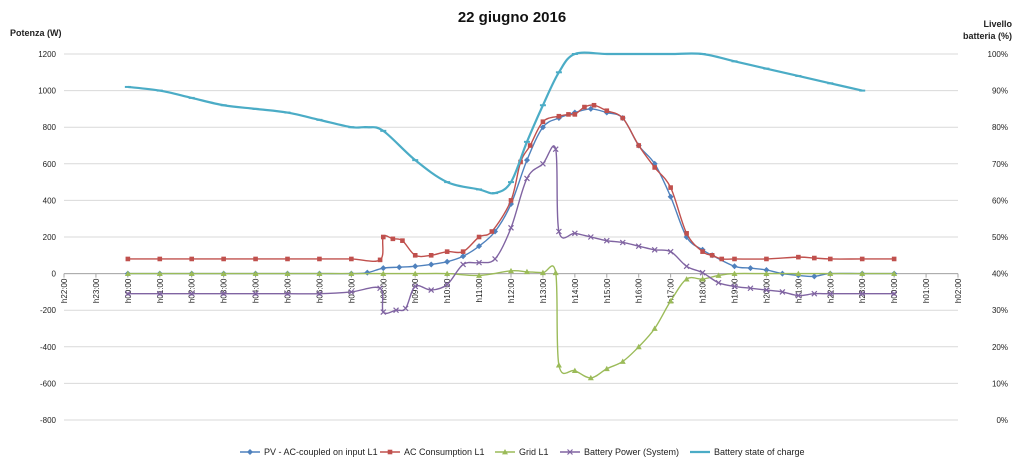 The width and height of the screenshot is (1024, 466). Describe the element at coordinates (321, 452) in the screenshot. I see `legend-label: PV - AC-coupled on input L1` at that location.